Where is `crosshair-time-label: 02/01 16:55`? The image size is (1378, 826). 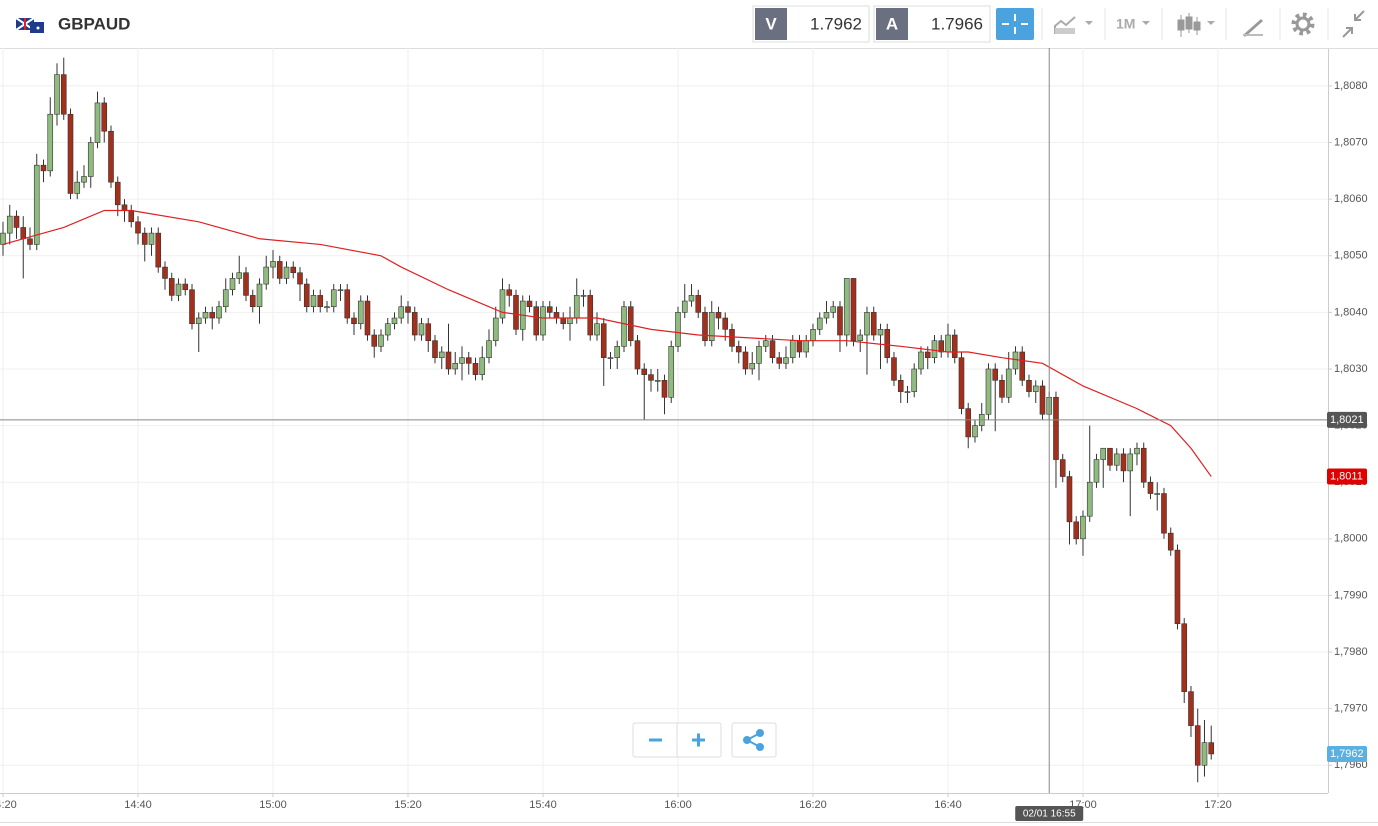
crosshair-time-label: 02/01 16:55 is located at coordinates (1049, 814).